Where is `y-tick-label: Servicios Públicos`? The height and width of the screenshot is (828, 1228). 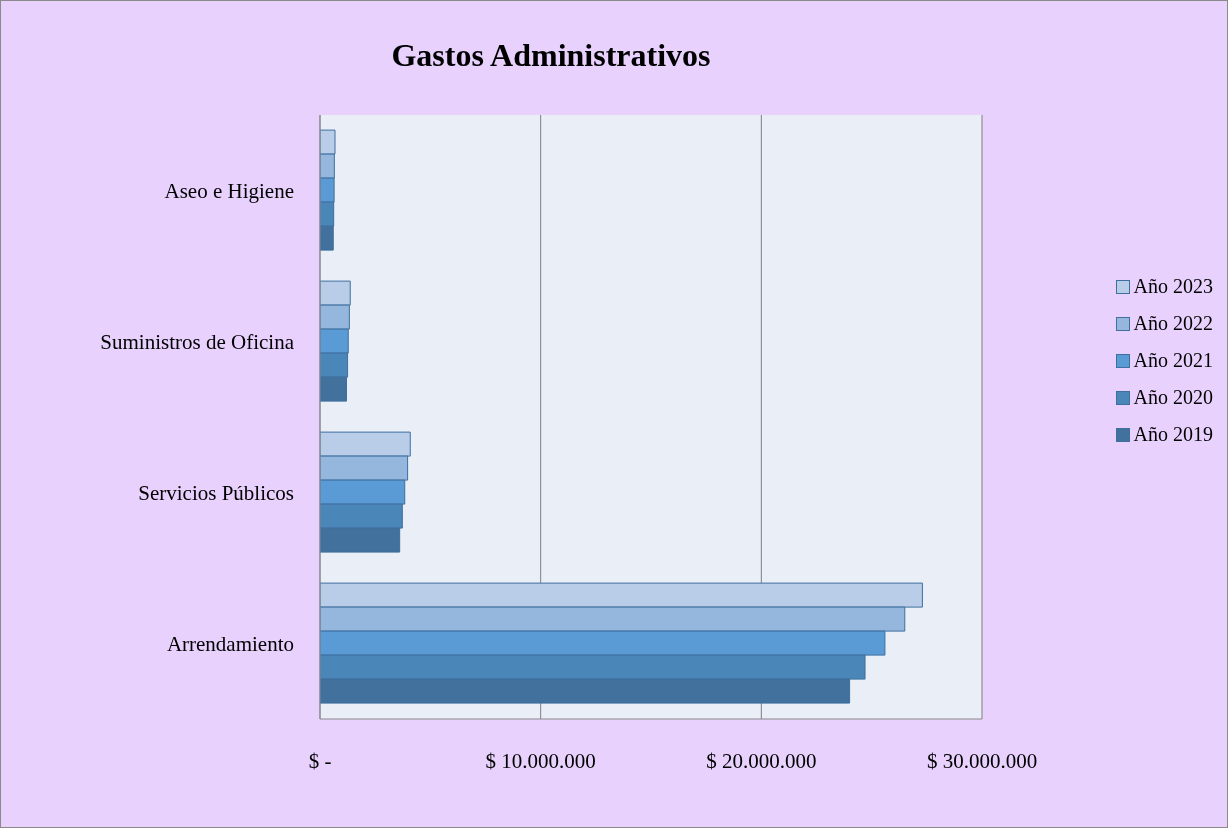
y-tick-label: Servicios Públicos is located at coordinates (216, 492).